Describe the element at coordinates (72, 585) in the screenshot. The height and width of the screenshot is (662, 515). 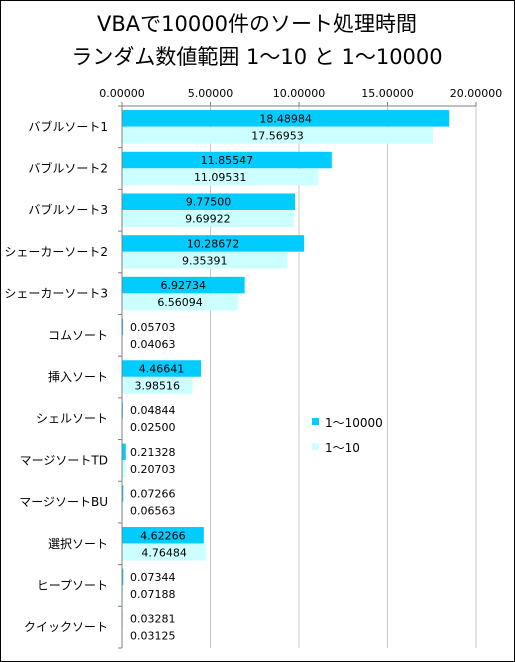
I see `category-label: ヒープソート` at that location.